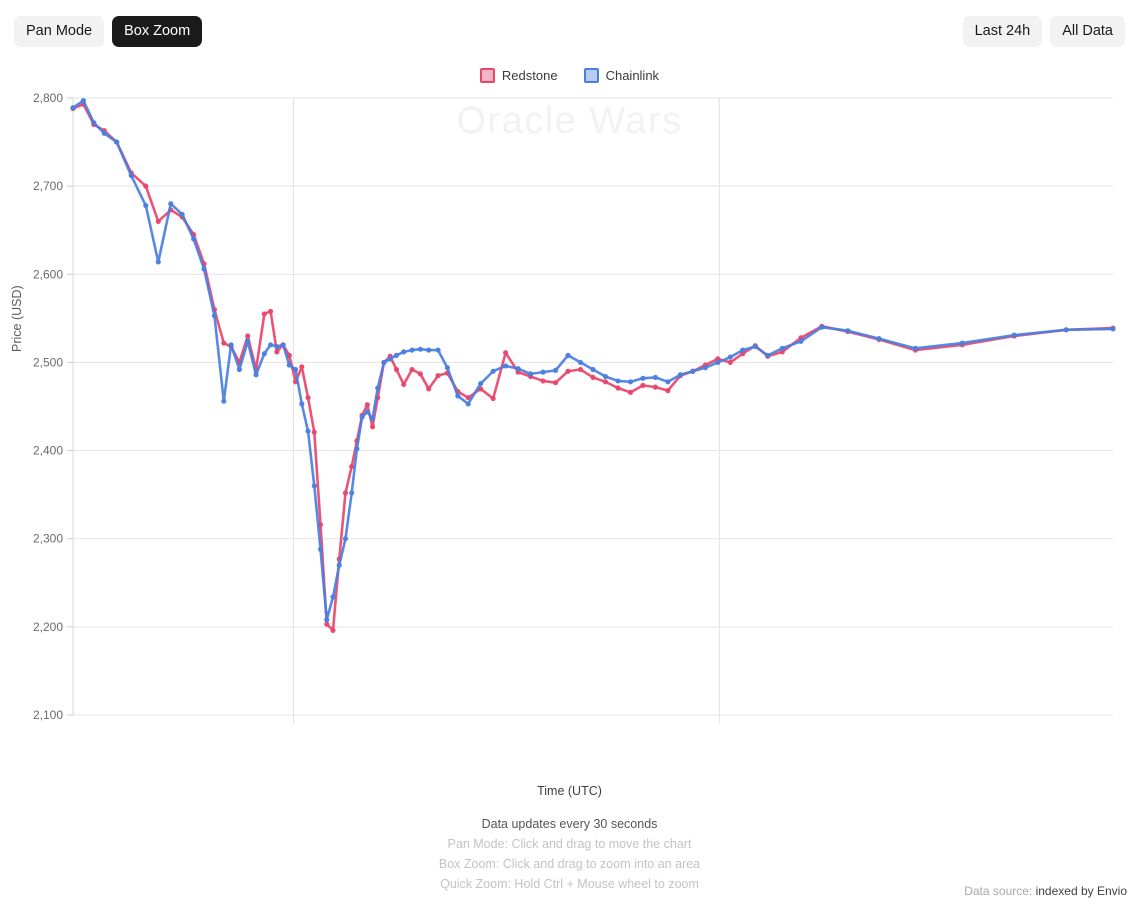  I want to click on legend-item-redstone: Redstone, so click(518, 75).